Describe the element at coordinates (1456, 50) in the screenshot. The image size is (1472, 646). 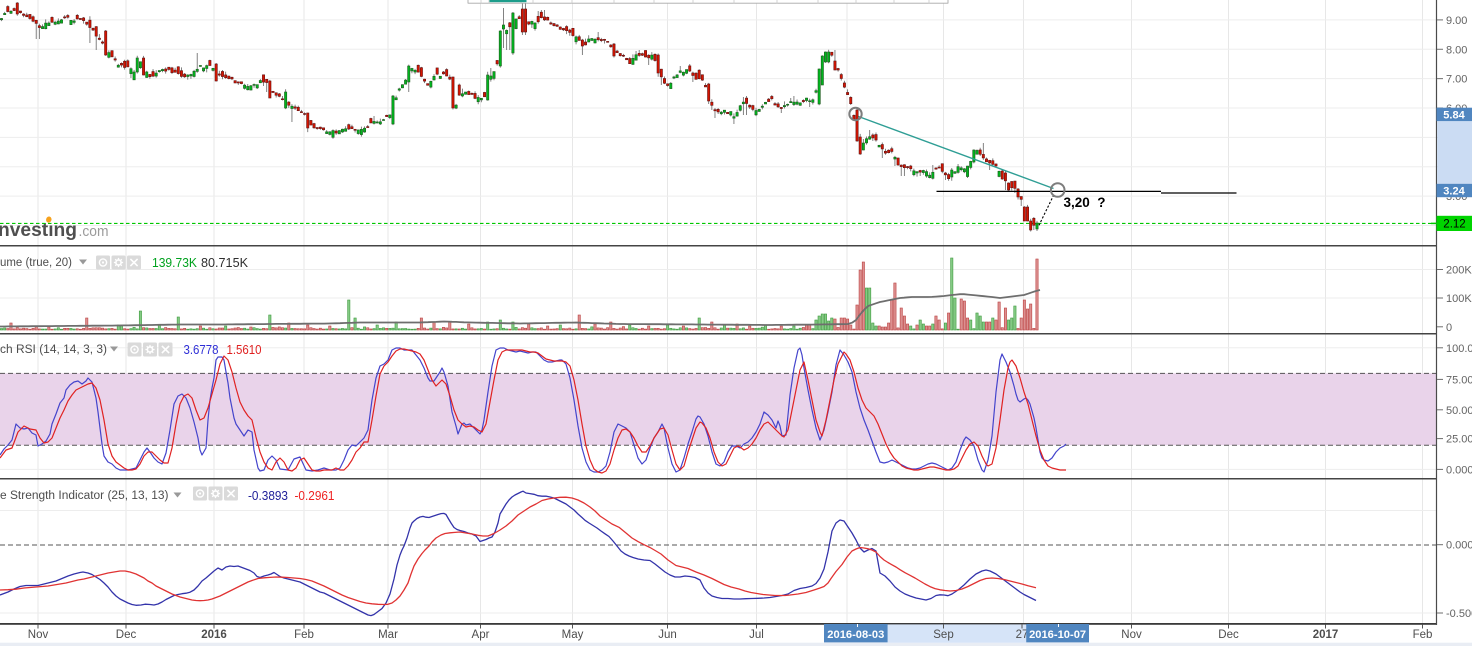
I see `svg-text: 8.00` at that location.